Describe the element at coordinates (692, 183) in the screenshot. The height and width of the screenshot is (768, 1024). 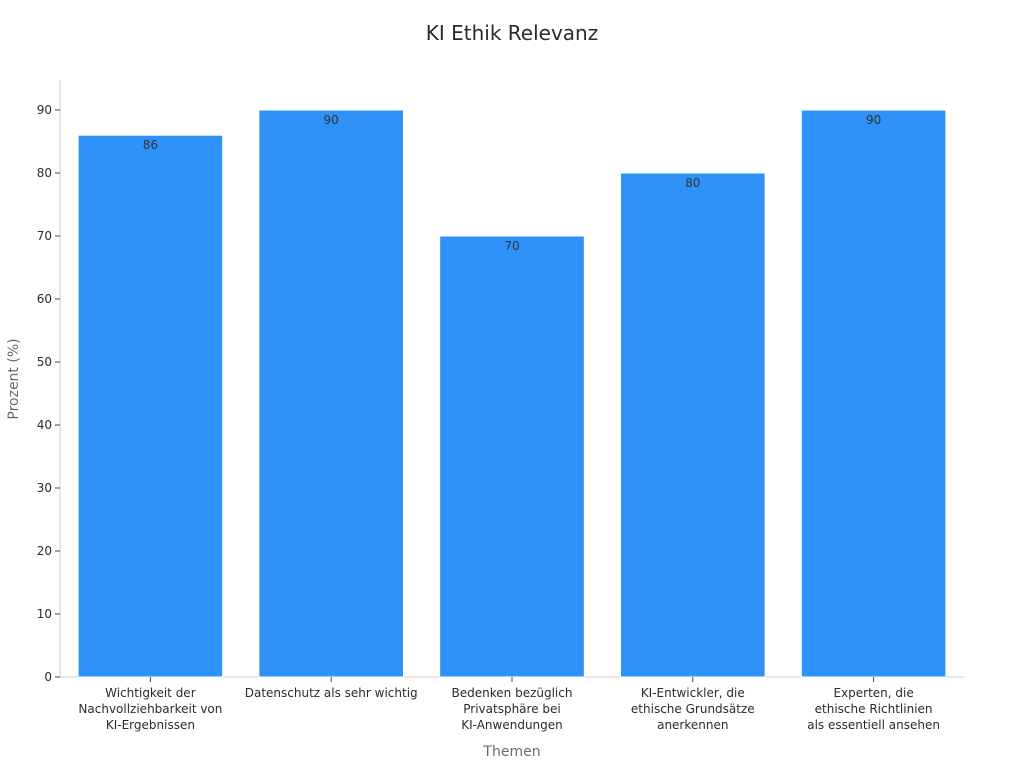
I see `bar-value-label: 80` at that location.